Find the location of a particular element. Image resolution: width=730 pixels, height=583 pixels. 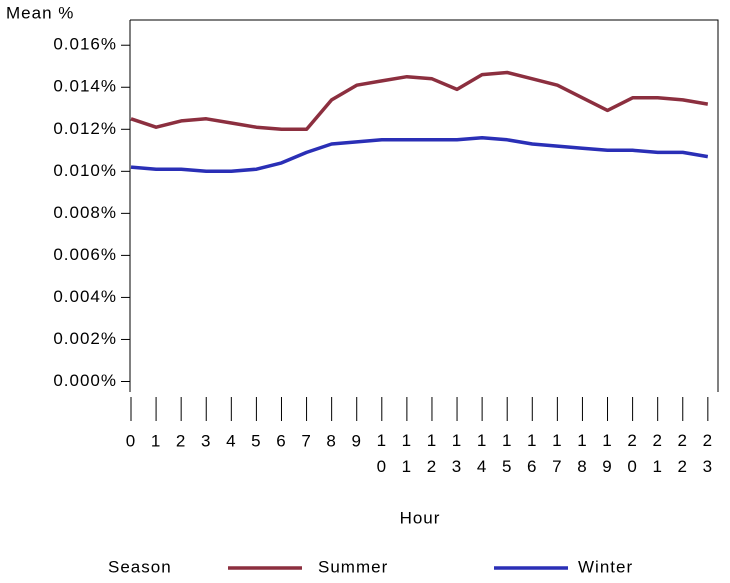

x-axis-title: Hour is located at coordinates (420, 517).